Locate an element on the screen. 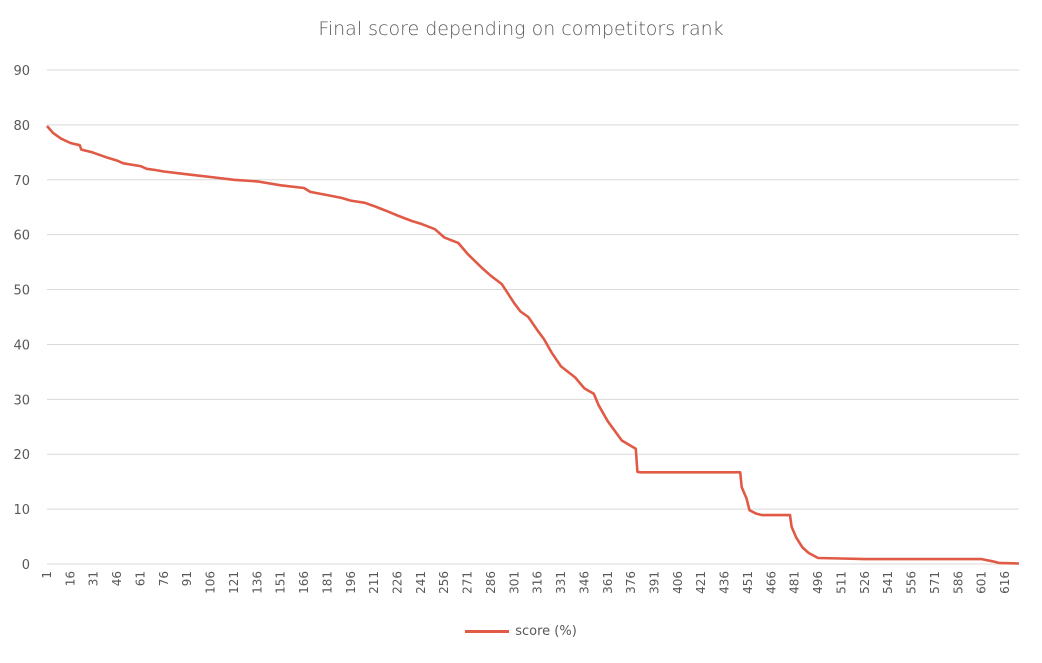 The height and width of the screenshot is (663, 1042). x-tick-label: 181 is located at coordinates (327, 582).